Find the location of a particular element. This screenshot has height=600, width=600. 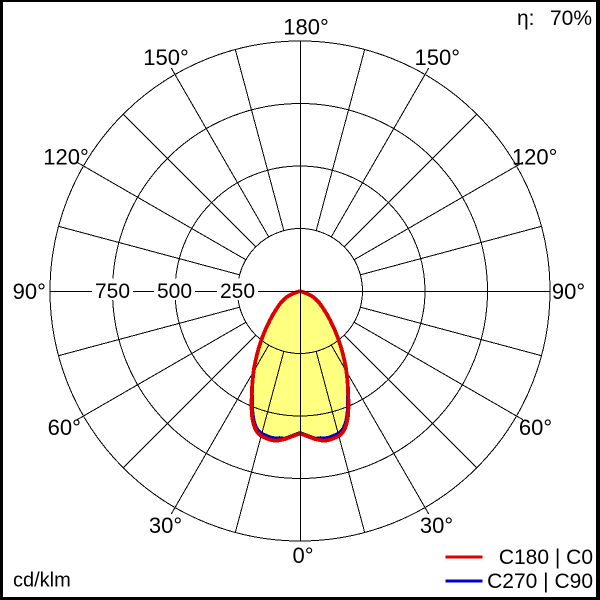

svg-text: 250 is located at coordinates (237, 291).